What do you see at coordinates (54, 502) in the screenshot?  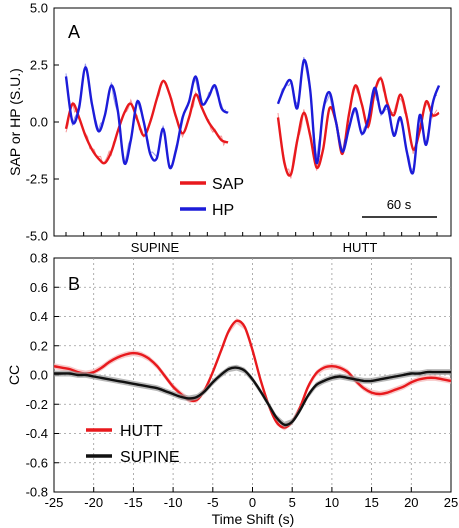 I see `panel-b-xtick-label: -25` at bounding box center [54, 502].